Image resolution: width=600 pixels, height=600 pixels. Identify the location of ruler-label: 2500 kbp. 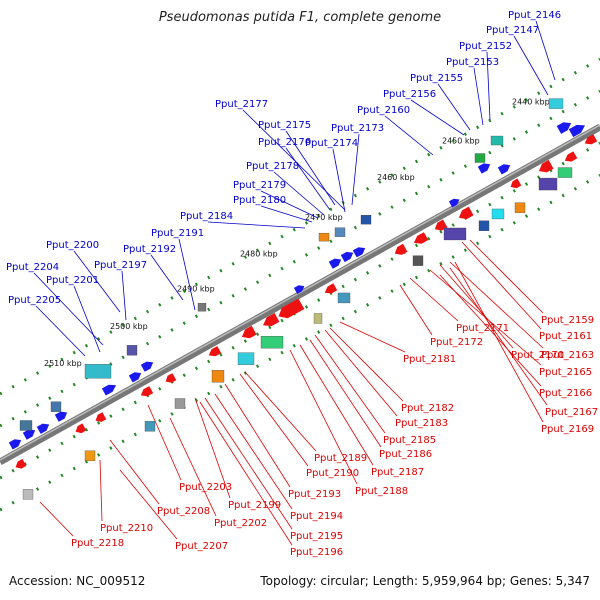
(129, 326).